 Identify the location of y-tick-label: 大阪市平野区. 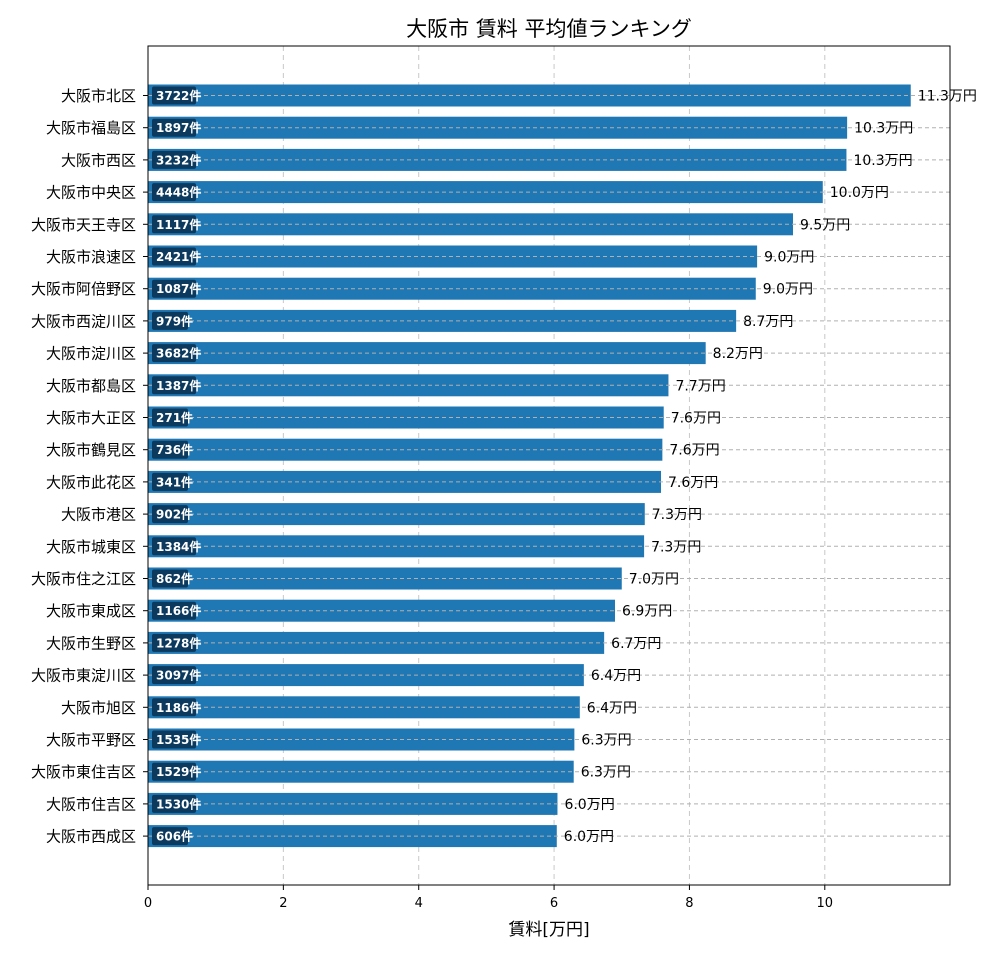
(91, 740).